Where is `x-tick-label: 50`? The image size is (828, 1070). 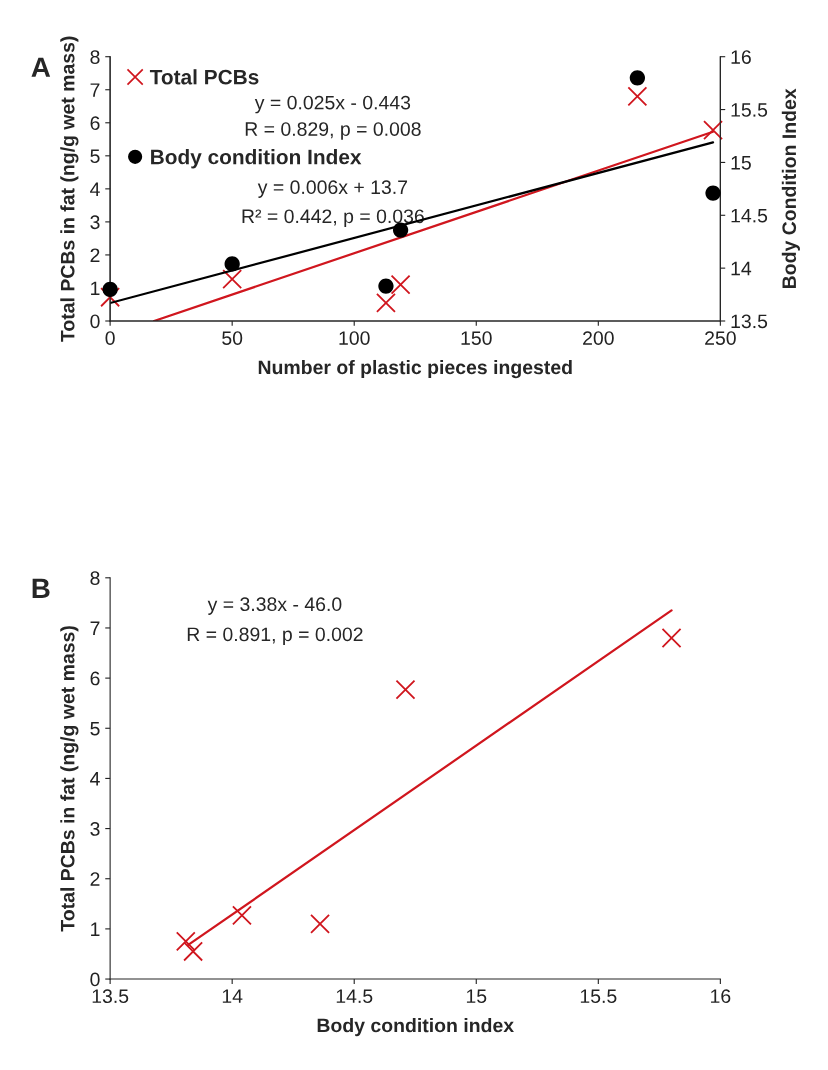
x-tick-label: 50 is located at coordinates (232, 338).